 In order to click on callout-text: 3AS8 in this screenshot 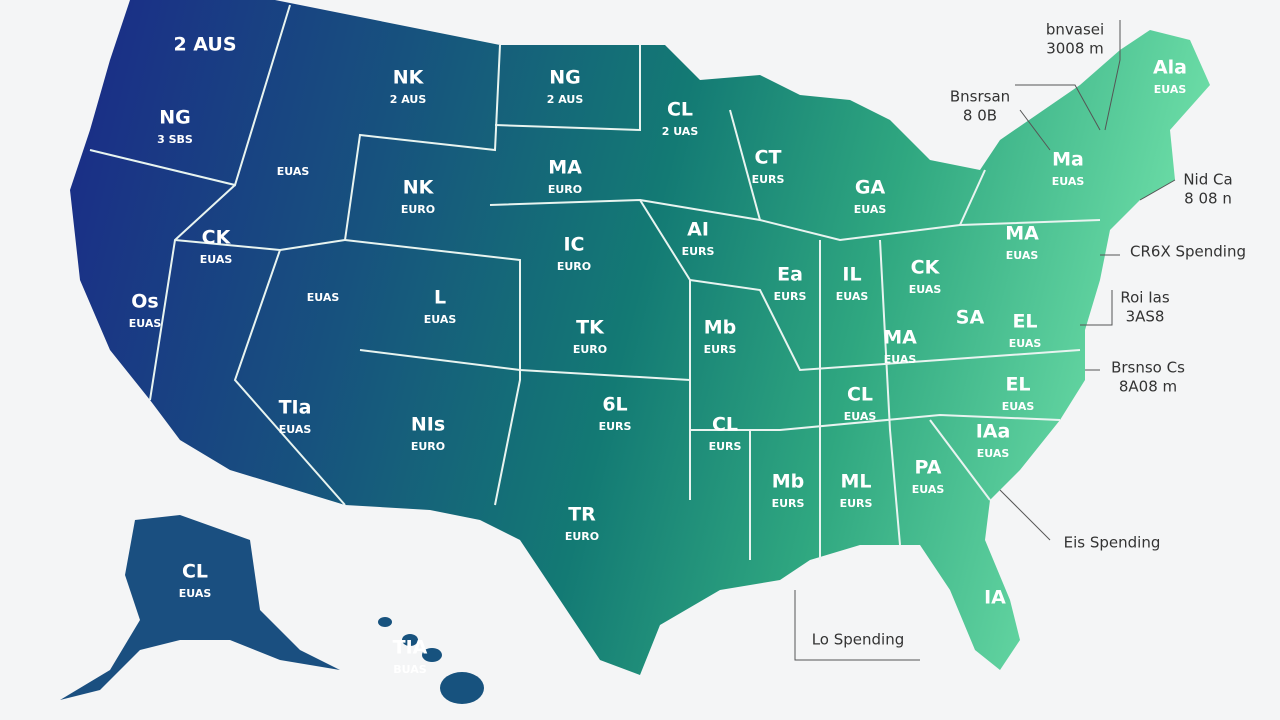, I will do `click(1145, 317)`.